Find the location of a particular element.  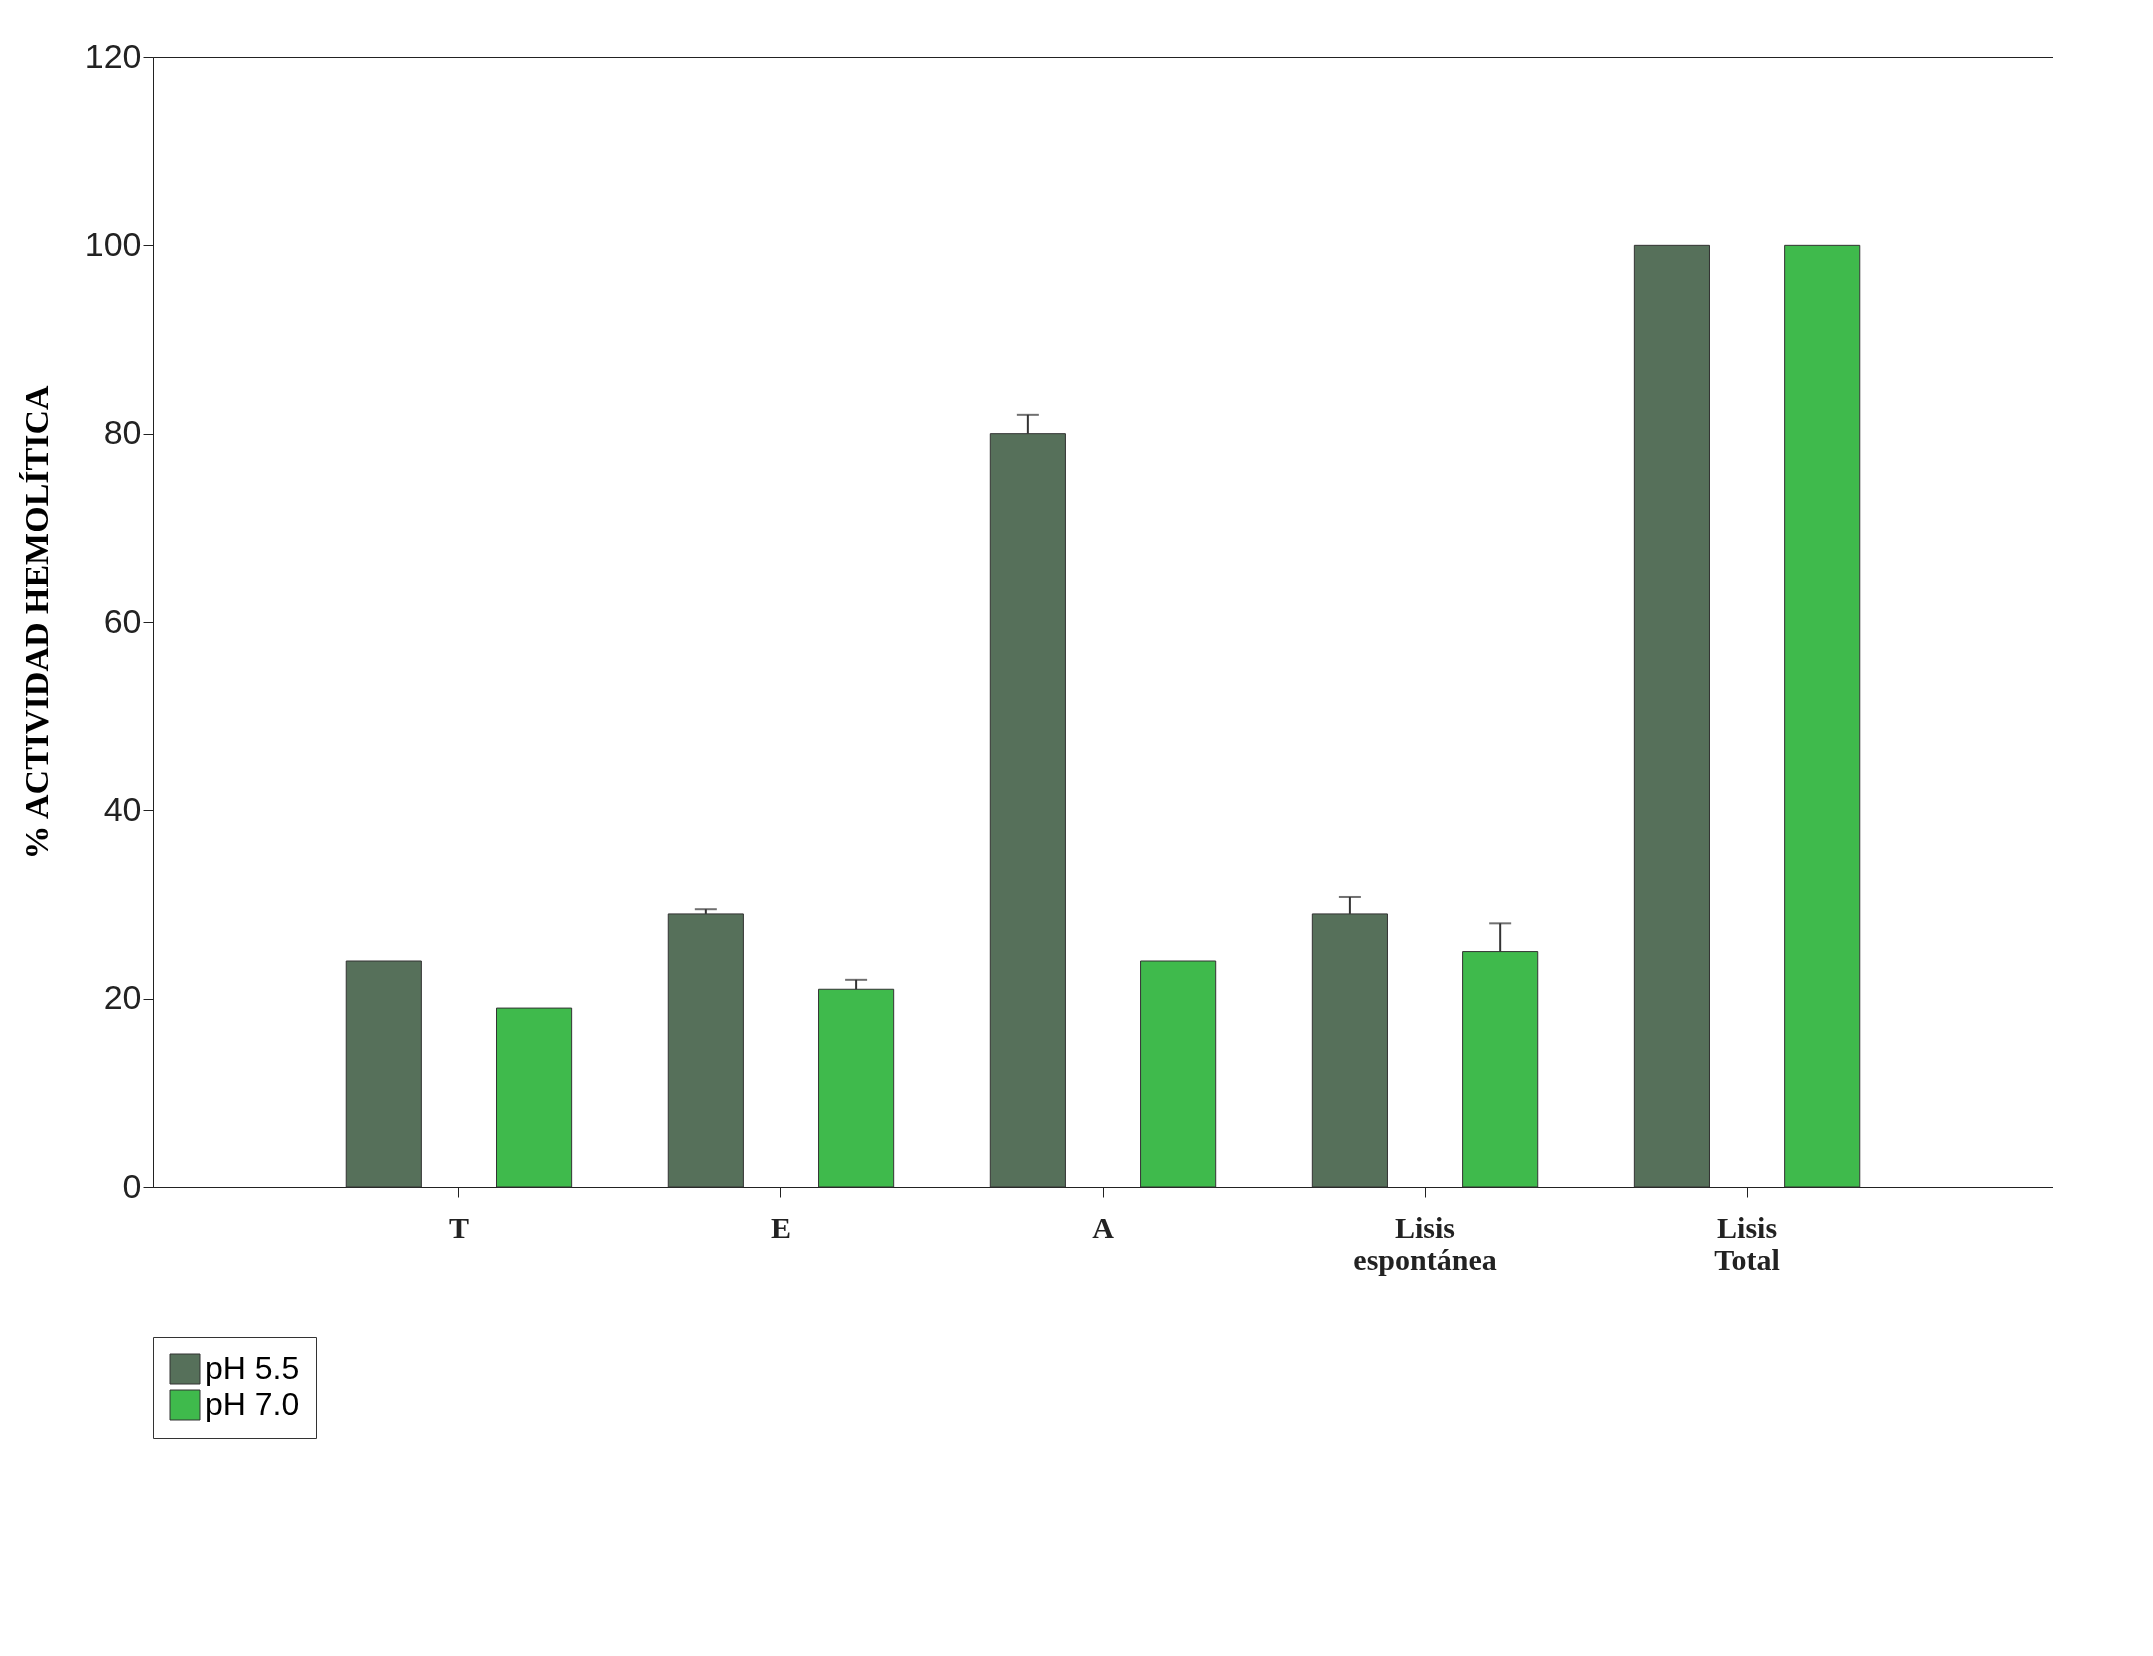

x-tick-label: A is located at coordinates (1103, 1227).